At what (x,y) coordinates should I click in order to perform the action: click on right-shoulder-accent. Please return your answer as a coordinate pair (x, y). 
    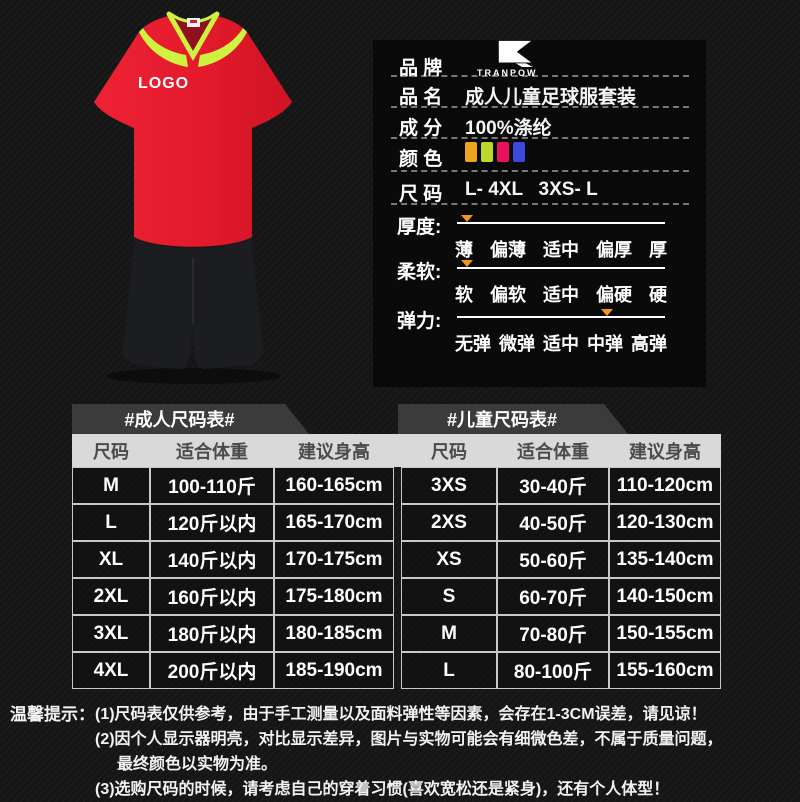
    Looking at the image, I should click on (222, 47).